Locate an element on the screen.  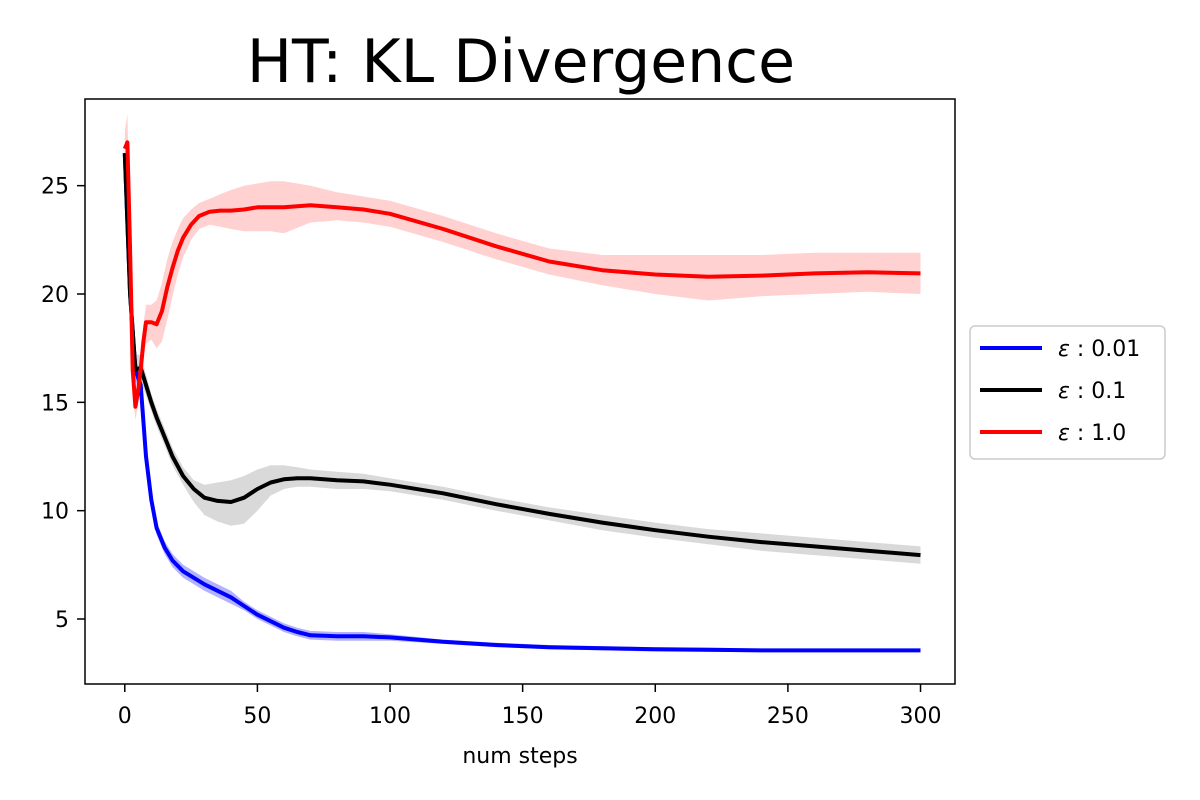
x-tick-label: 50 is located at coordinates (257, 716).